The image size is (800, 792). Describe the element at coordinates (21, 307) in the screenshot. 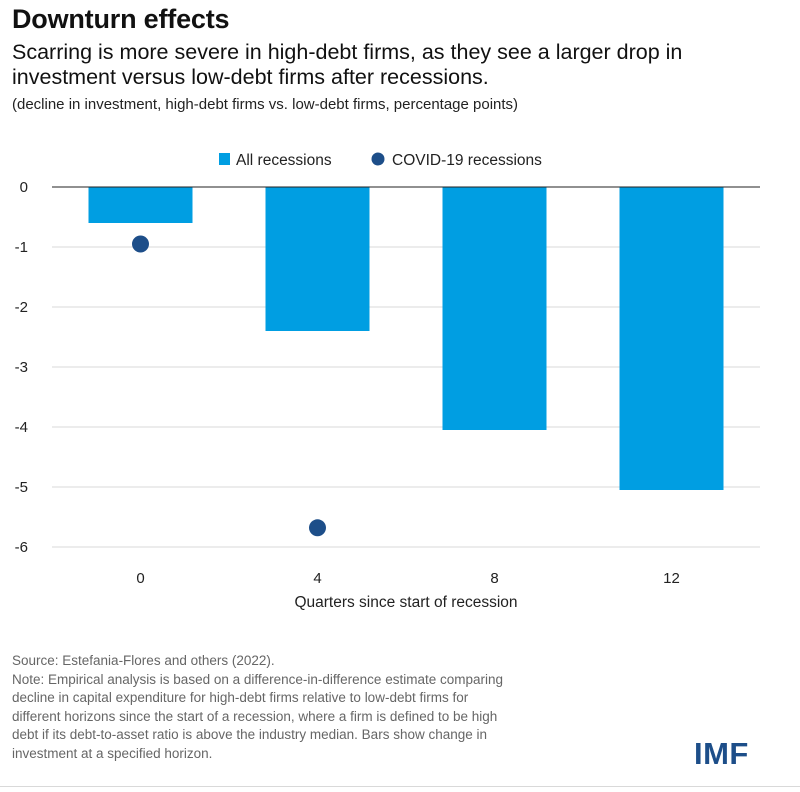

I see `y-tick-label: -2` at that location.